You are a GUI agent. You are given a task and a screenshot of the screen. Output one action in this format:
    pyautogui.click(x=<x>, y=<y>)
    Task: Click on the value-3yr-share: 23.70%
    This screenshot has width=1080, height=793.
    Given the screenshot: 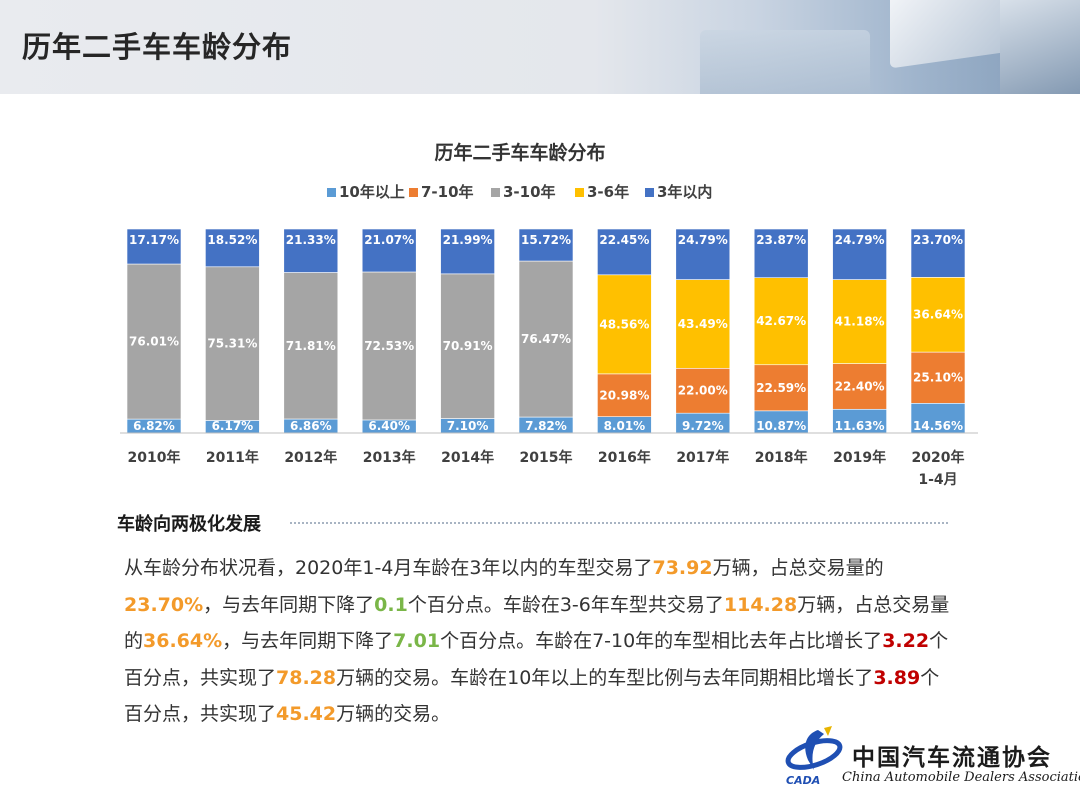 What is the action you would take?
    pyautogui.click(x=164, y=604)
    